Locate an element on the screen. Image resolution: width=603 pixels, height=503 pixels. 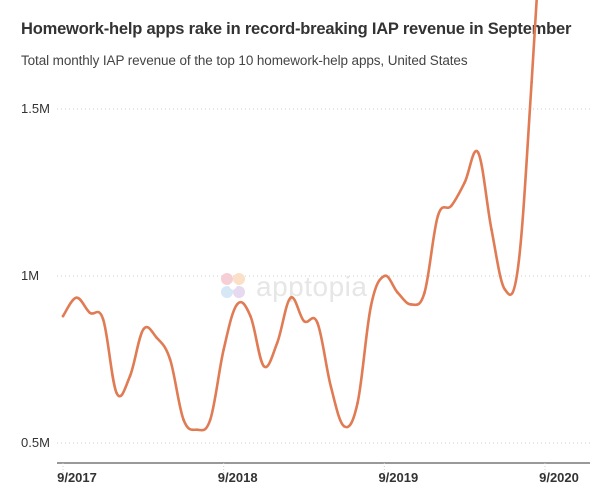
x-tick-label: 9/2017 is located at coordinates (77, 477).